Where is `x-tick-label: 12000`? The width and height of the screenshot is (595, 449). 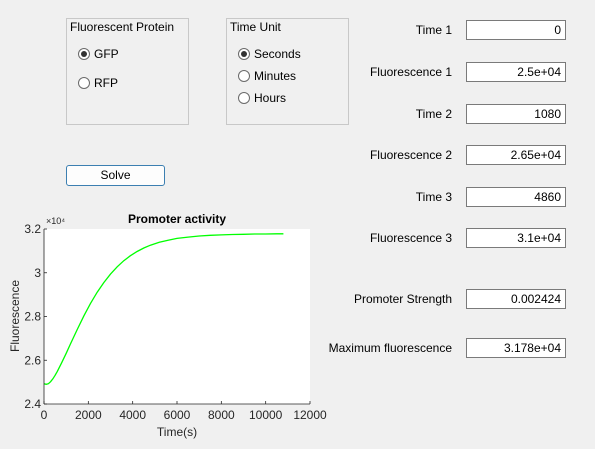 x-tick-label: 12000 is located at coordinates (310, 415).